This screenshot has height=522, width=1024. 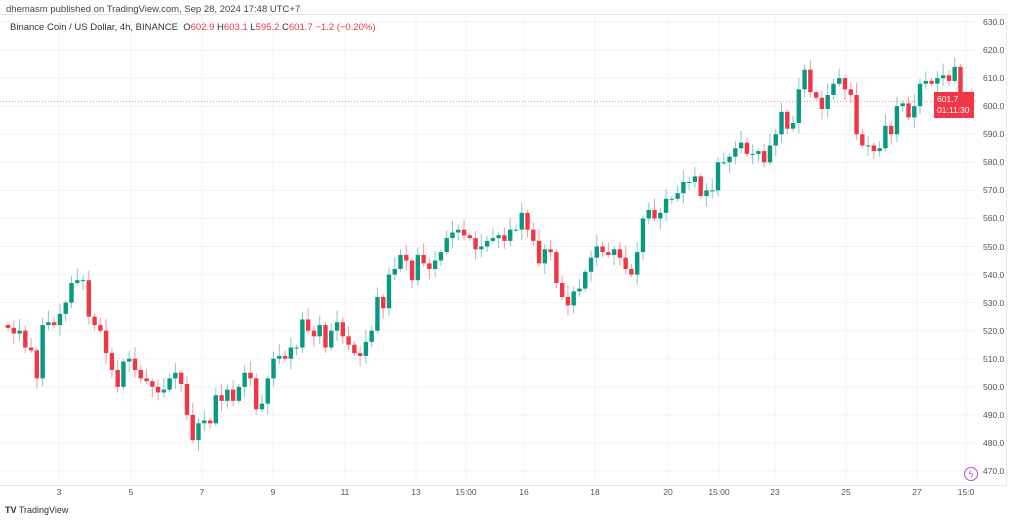 What do you see at coordinates (668, 492) in the screenshot?
I see `x-tick: 20` at bounding box center [668, 492].